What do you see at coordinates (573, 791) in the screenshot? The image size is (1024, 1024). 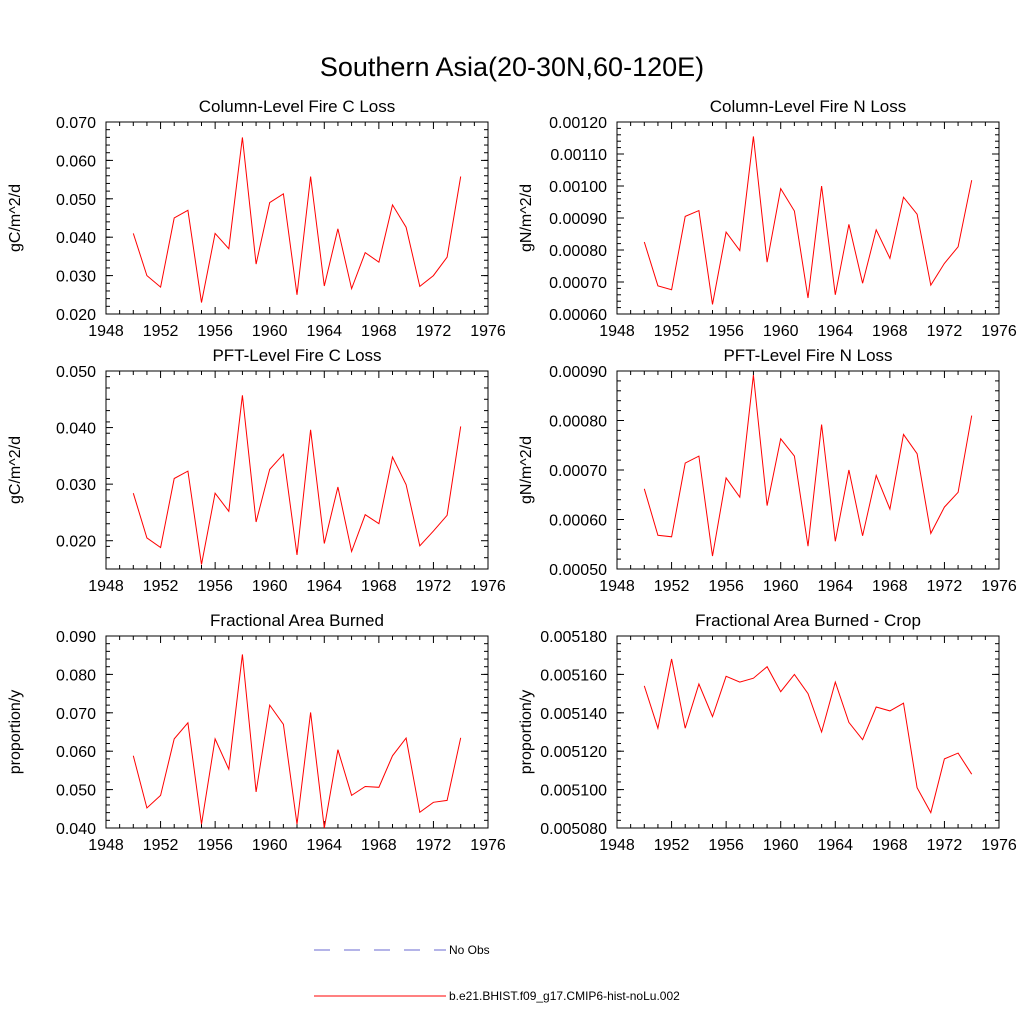 I see `y-tick-label: 0.005100` at bounding box center [573, 791].